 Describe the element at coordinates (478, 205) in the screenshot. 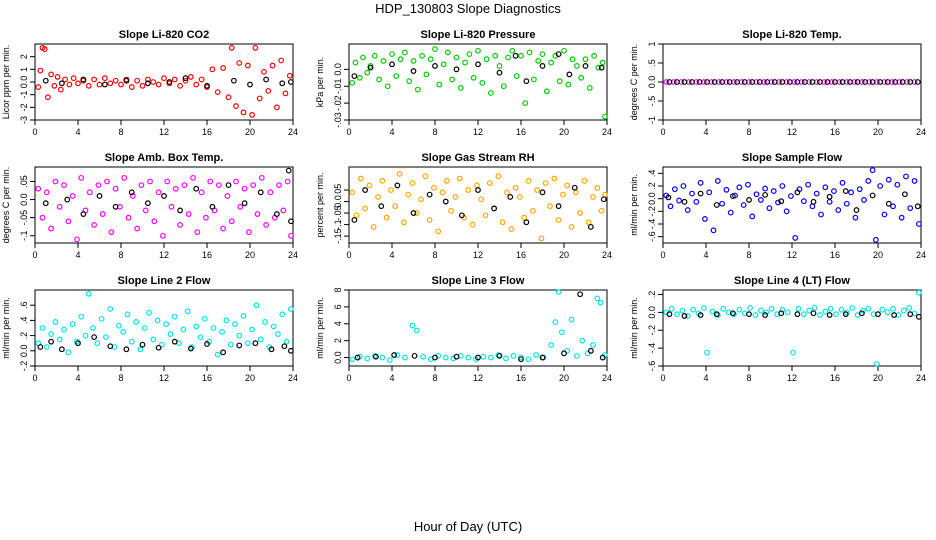

I see `plot-frame` at that location.